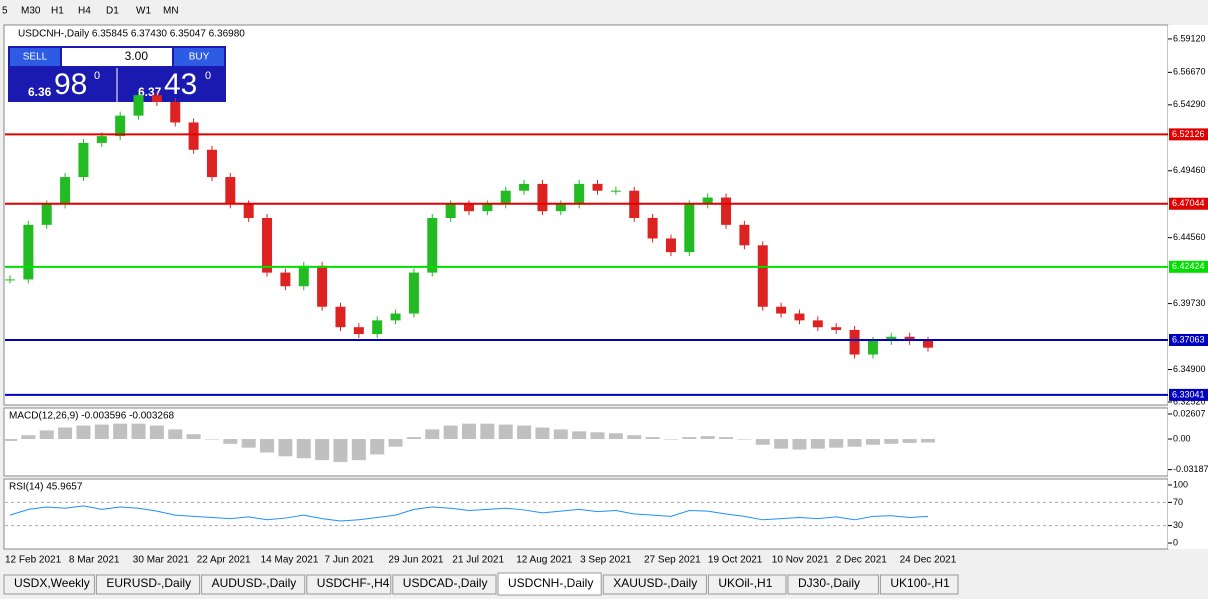 The height and width of the screenshot is (599, 1208). Describe the element at coordinates (5, 11) in the screenshot. I see `timeframe-button: 5` at that location.